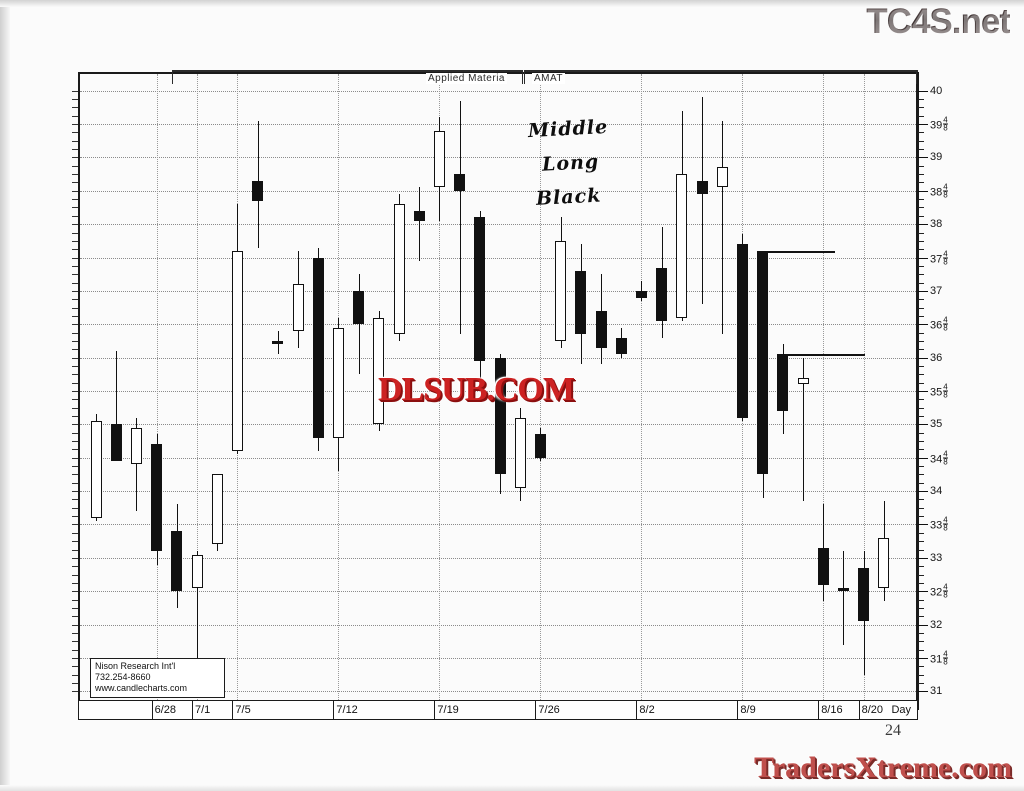 The width and height of the screenshot is (1024, 791). Describe the element at coordinates (938, 21) in the screenshot. I see `watermark-tc4s: TC4S.net` at that location.